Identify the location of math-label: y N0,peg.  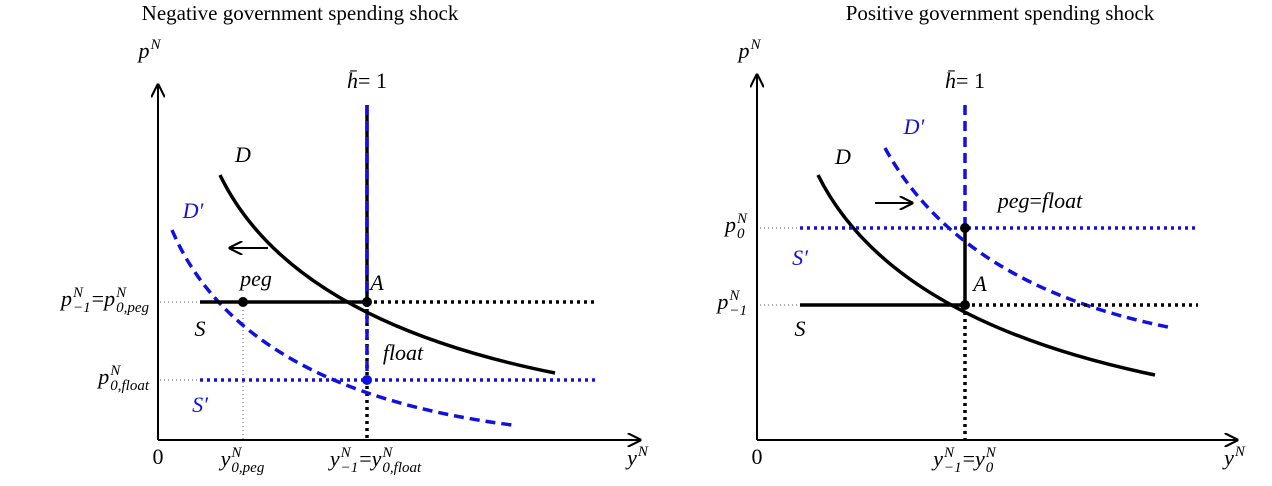
(242, 460).